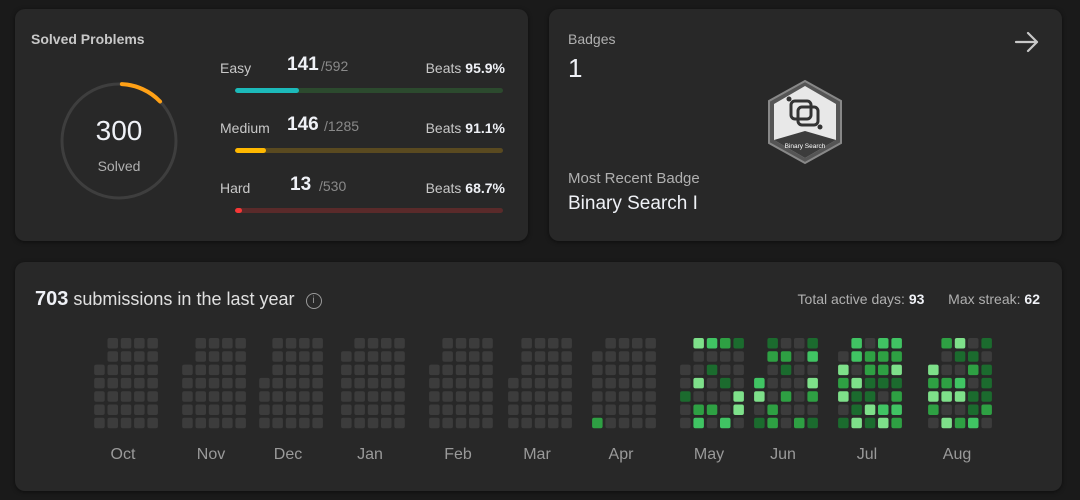 The width and height of the screenshot is (1080, 500). I want to click on arrow-right-icon, so click(1027, 42).